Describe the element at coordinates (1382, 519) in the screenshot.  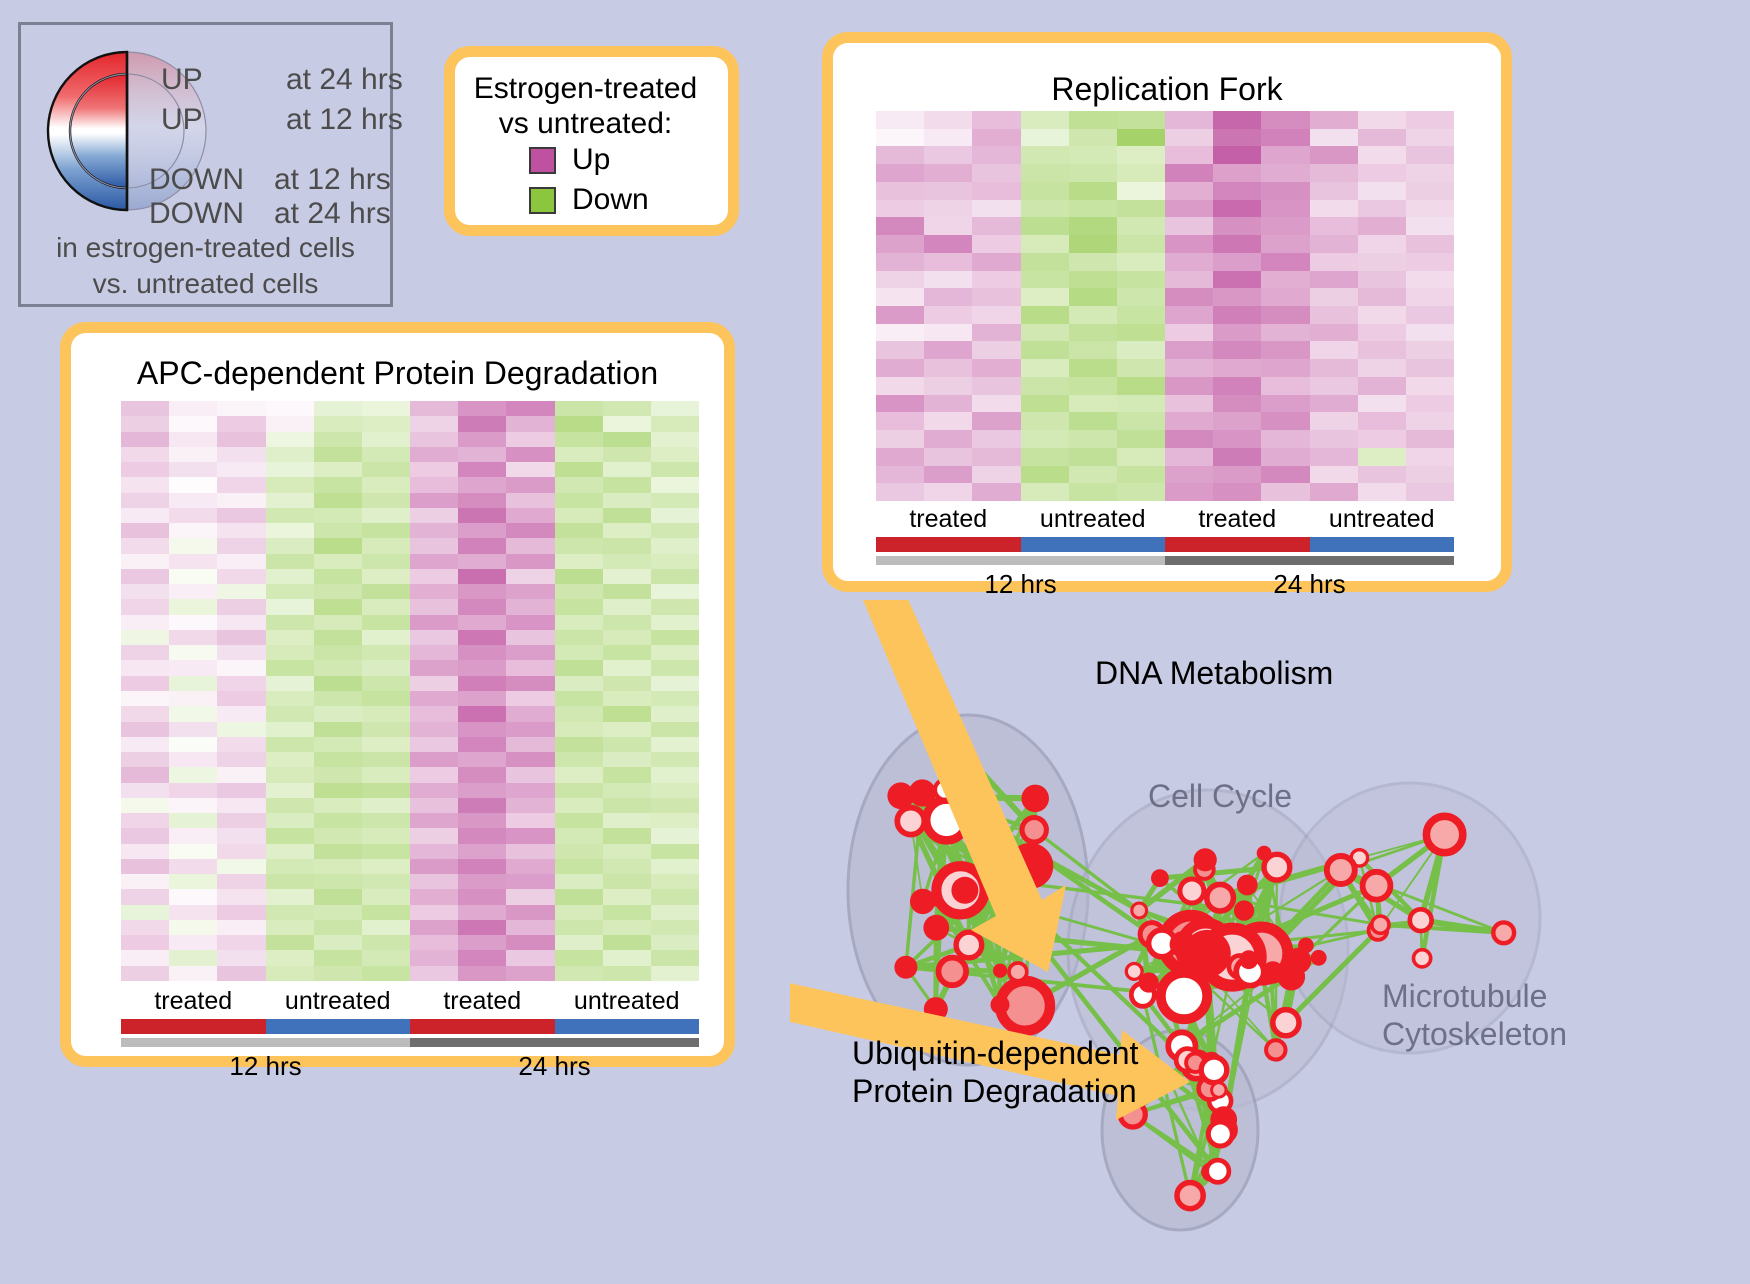
I see `group-label: untreated` at that location.